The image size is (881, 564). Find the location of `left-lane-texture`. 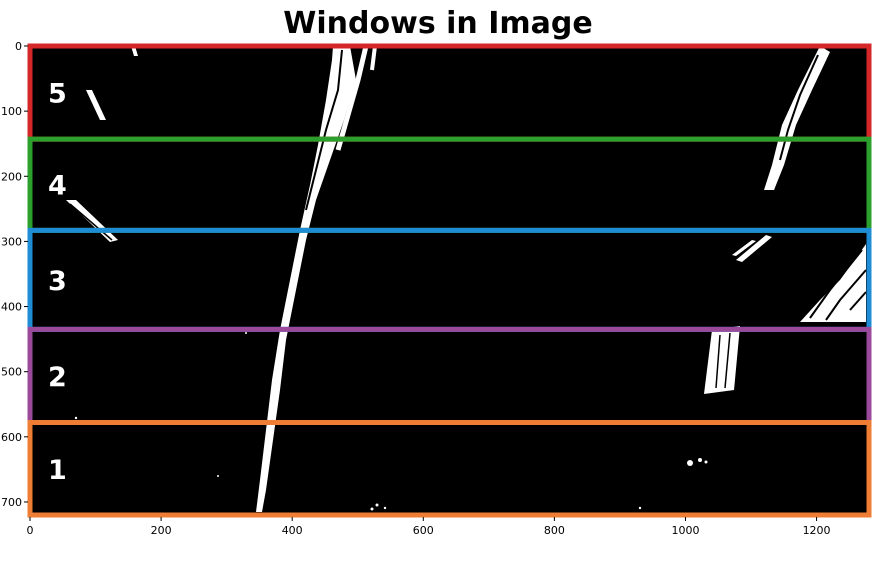

left-lane-texture is located at coordinates (324, 130).